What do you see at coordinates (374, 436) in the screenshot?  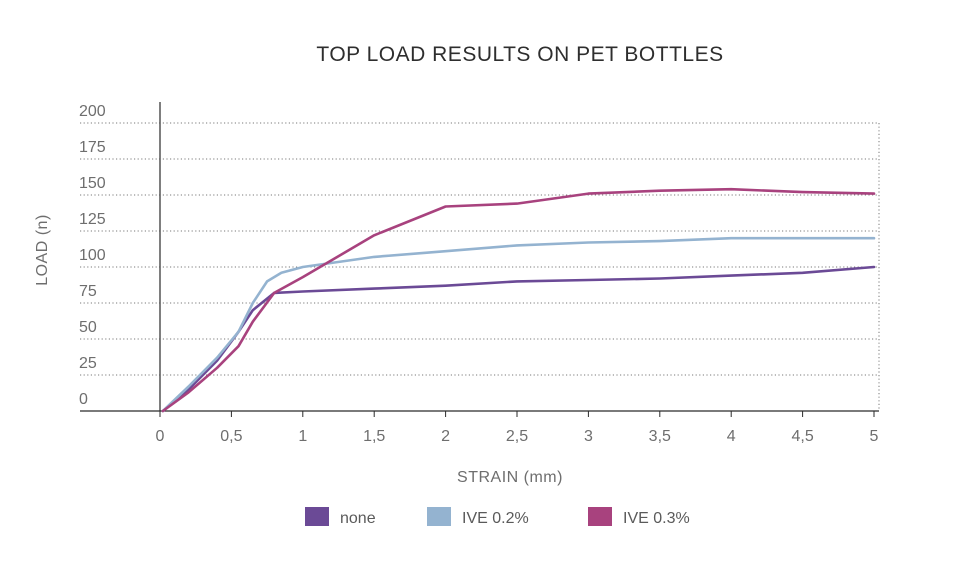 I see `x-tick-label: 1,5` at bounding box center [374, 436].